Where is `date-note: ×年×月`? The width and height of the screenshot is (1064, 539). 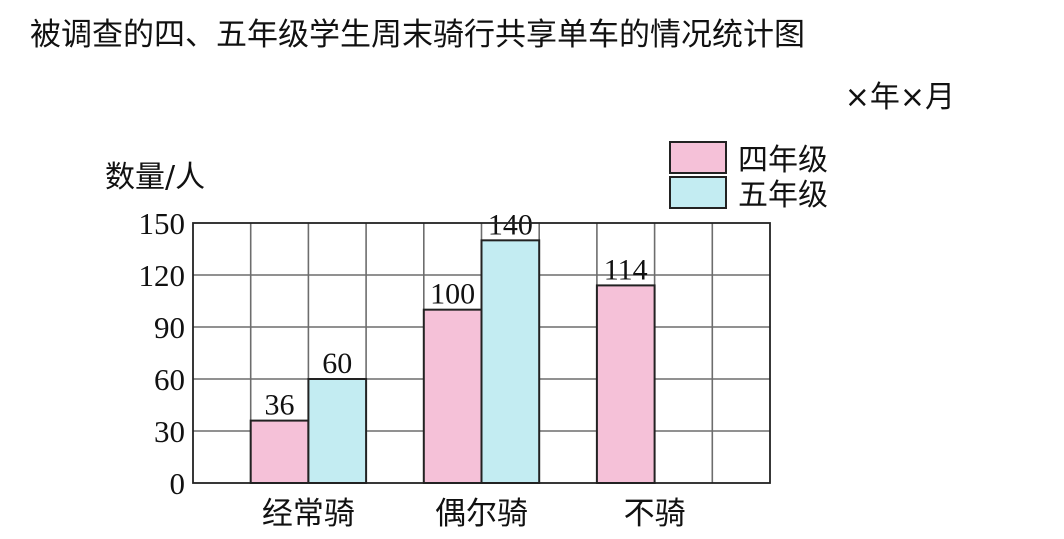
date-note: ×年×月 is located at coordinates (900, 97).